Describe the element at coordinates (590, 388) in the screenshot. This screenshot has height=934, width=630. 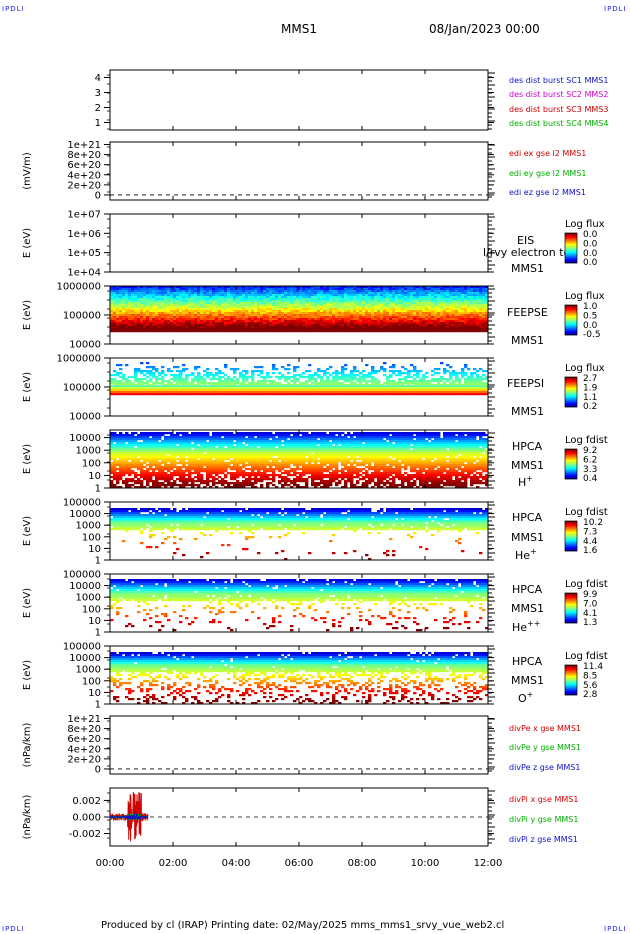
I see `colorbar-label: 1.9` at that location.